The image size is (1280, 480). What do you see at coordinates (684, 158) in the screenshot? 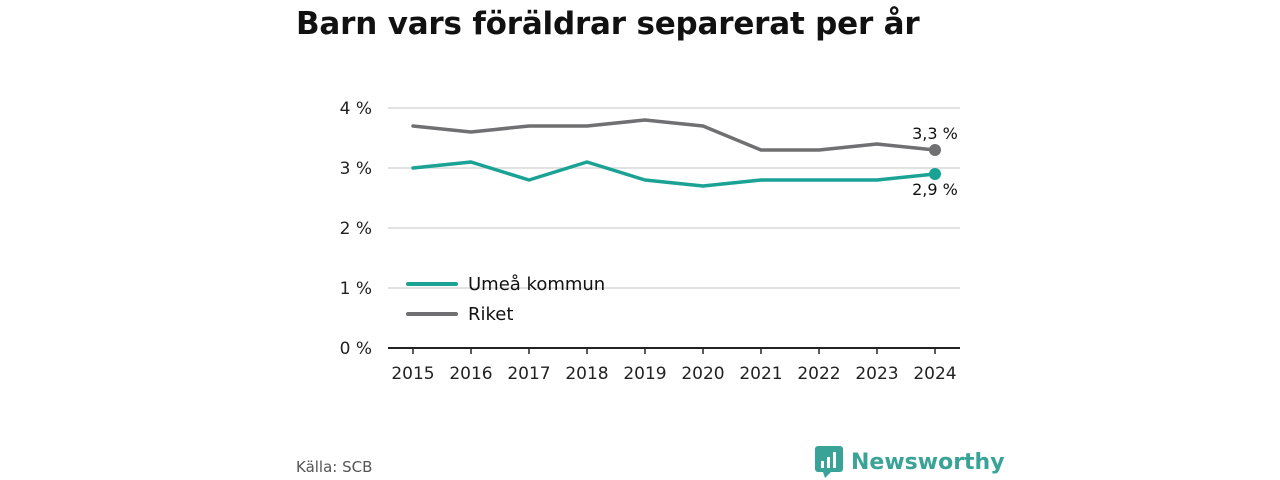
I see `series-lines: 3,3 % 2,9 %` at bounding box center [684, 158].